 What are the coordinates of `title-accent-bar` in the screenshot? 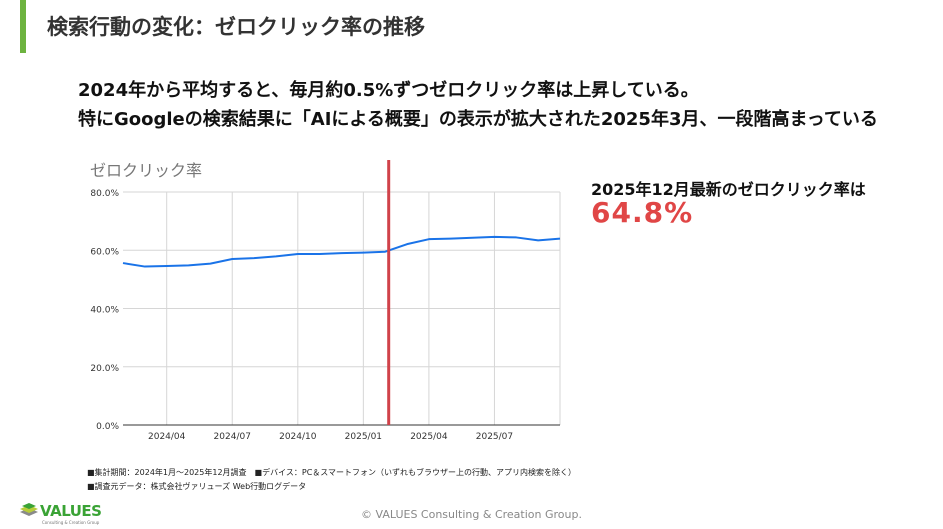 It's located at (23, 26).